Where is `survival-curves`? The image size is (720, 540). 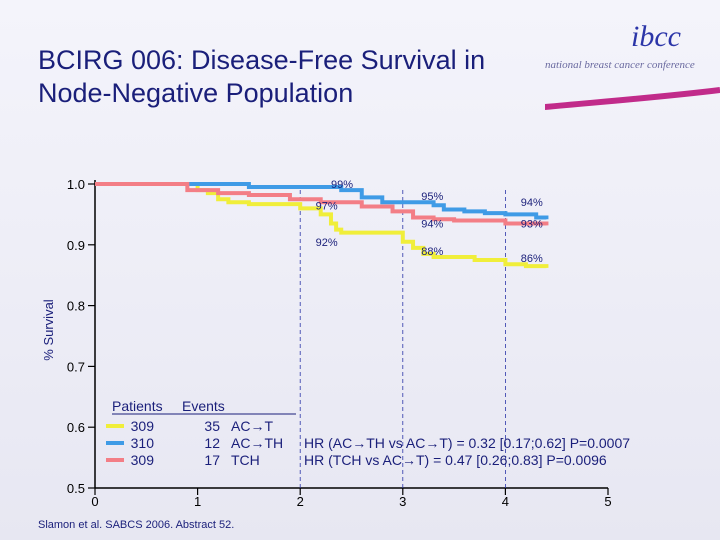 survival-curves is located at coordinates (322, 225).